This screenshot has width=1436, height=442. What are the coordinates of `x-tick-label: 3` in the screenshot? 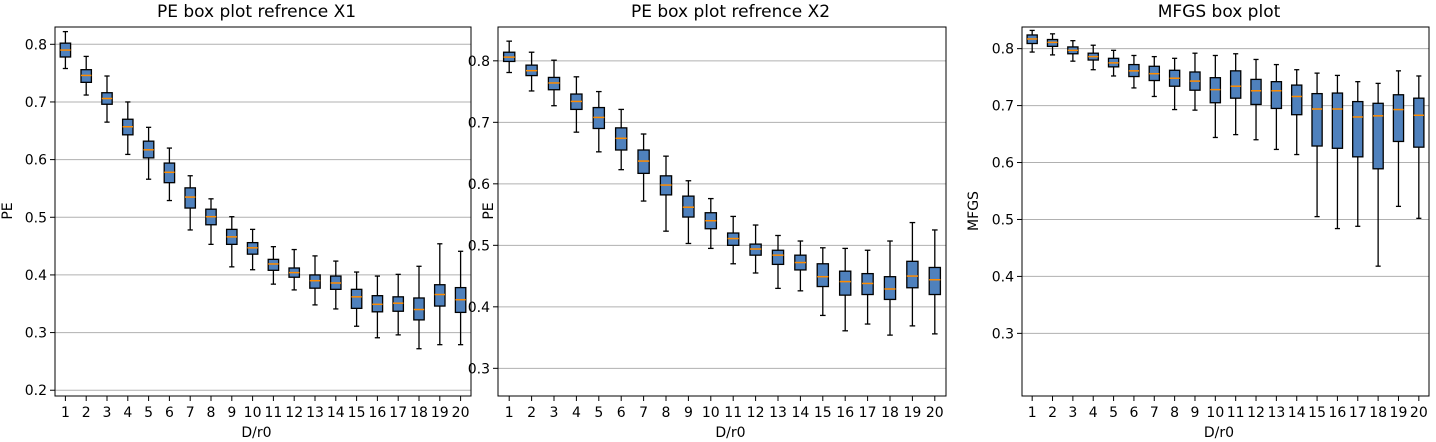 It's located at (107, 413).